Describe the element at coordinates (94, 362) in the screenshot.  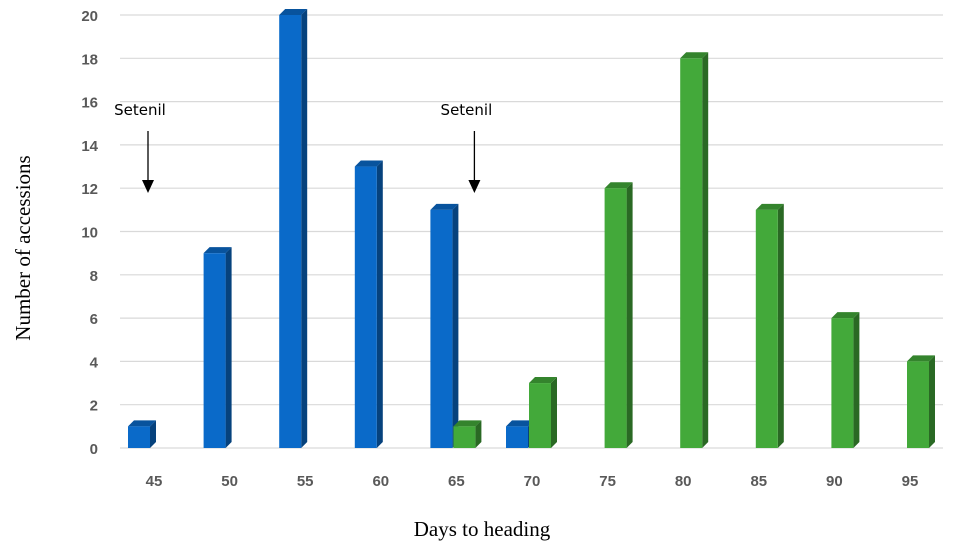
I see `y-tick-label: 4` at that location.